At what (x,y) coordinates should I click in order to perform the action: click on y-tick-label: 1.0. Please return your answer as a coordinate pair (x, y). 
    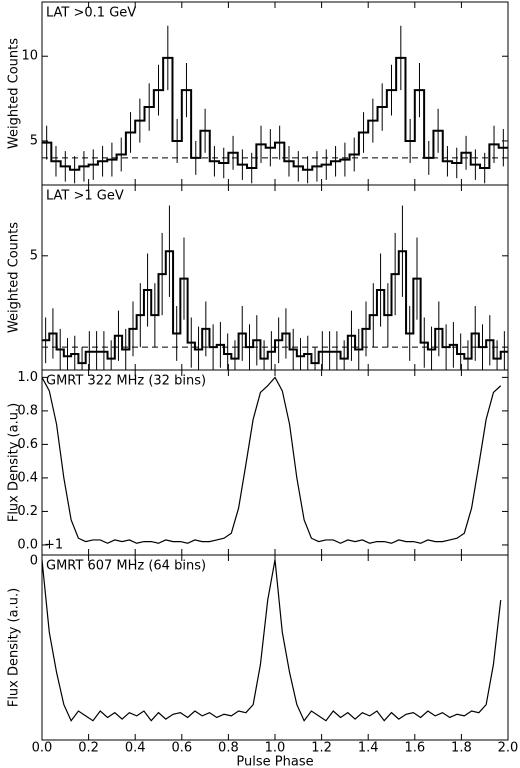
    Looking at the image, I should click on (27, 377).